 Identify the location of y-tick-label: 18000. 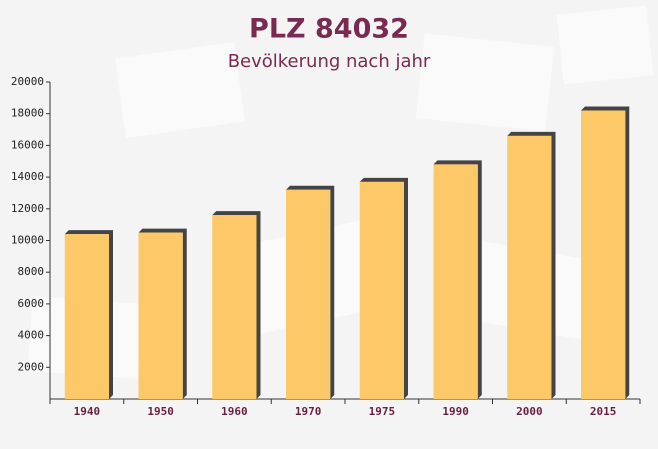
(27, 113).